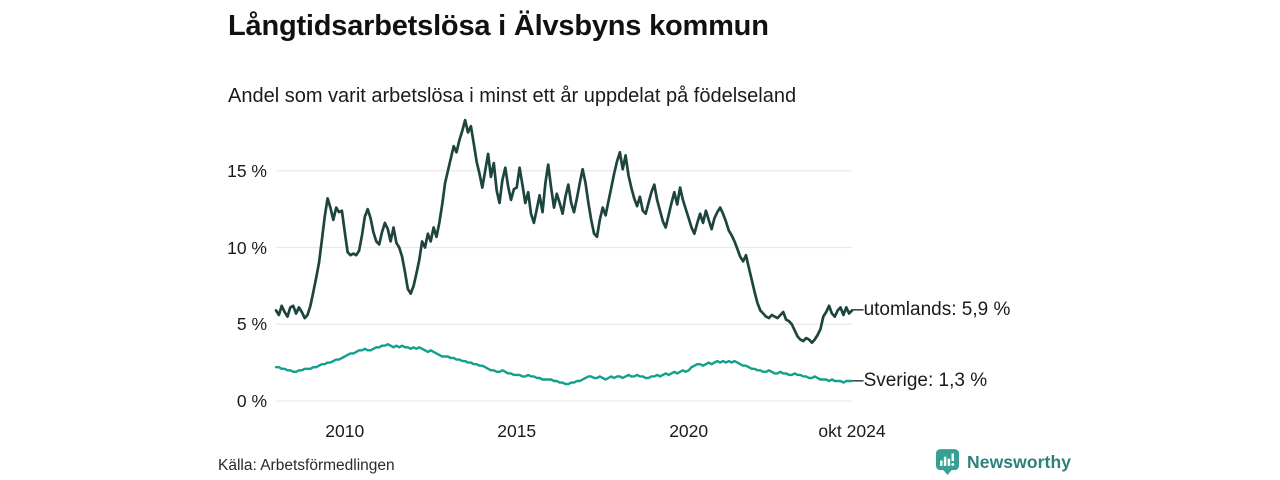 The height and width of the screenshot is (480, 1280). What do you see at coordinates (306, 465) in the screenshot?
I see `source-note: Källa: Arbetsförmedlingen` at bounding box center [306, 465].